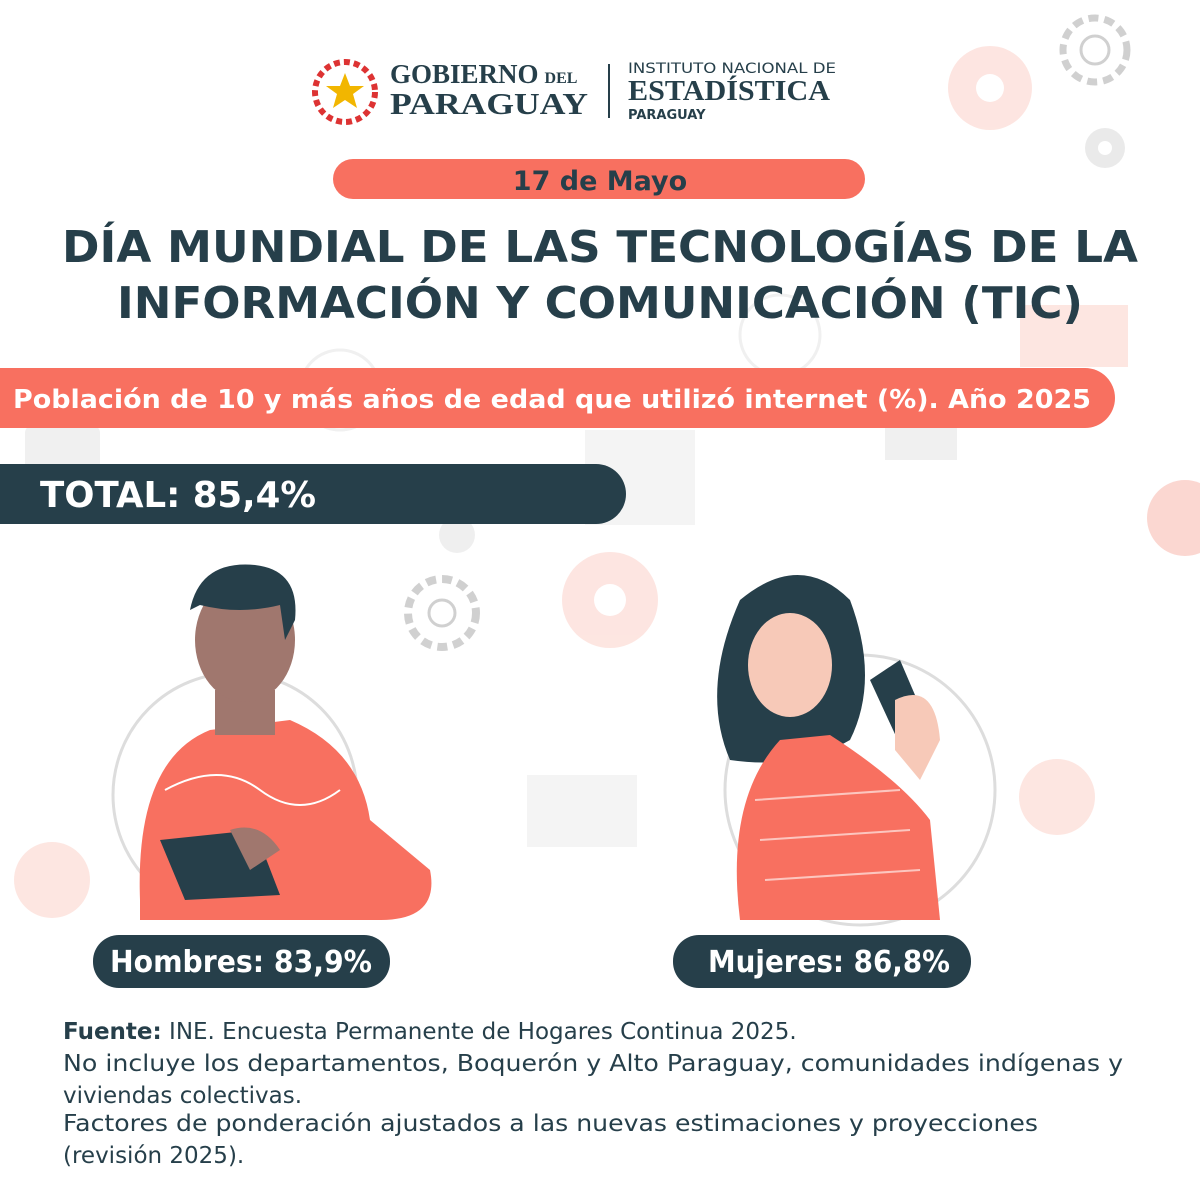 The width and height of the screenshot is (1200, 1200). I want to click on logo-text: ESTADÍSTICA, so click(729, 91).